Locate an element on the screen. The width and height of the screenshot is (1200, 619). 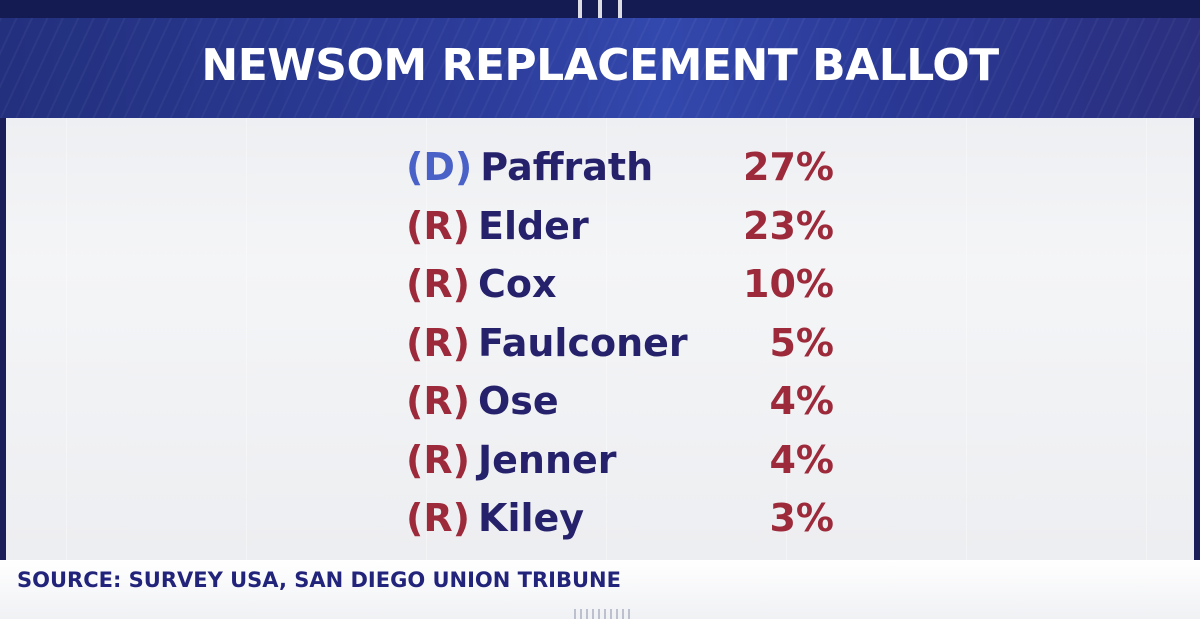
candidate-row: (D) Paffrath 27% is located at coordinates (626, 167).